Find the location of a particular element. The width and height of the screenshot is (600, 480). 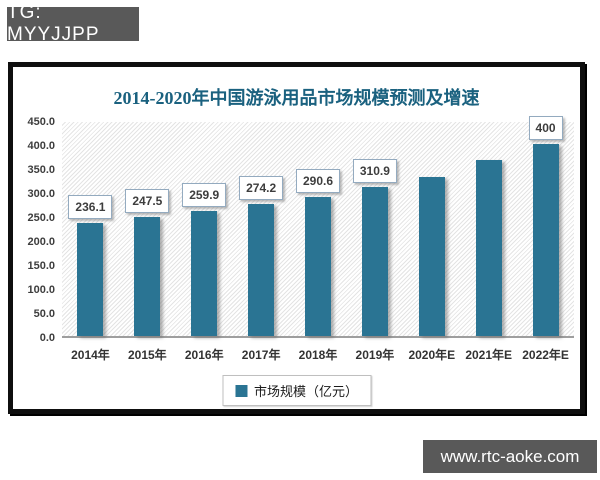

y-tick-label: 400.0 is located at coordinates (41, 146).